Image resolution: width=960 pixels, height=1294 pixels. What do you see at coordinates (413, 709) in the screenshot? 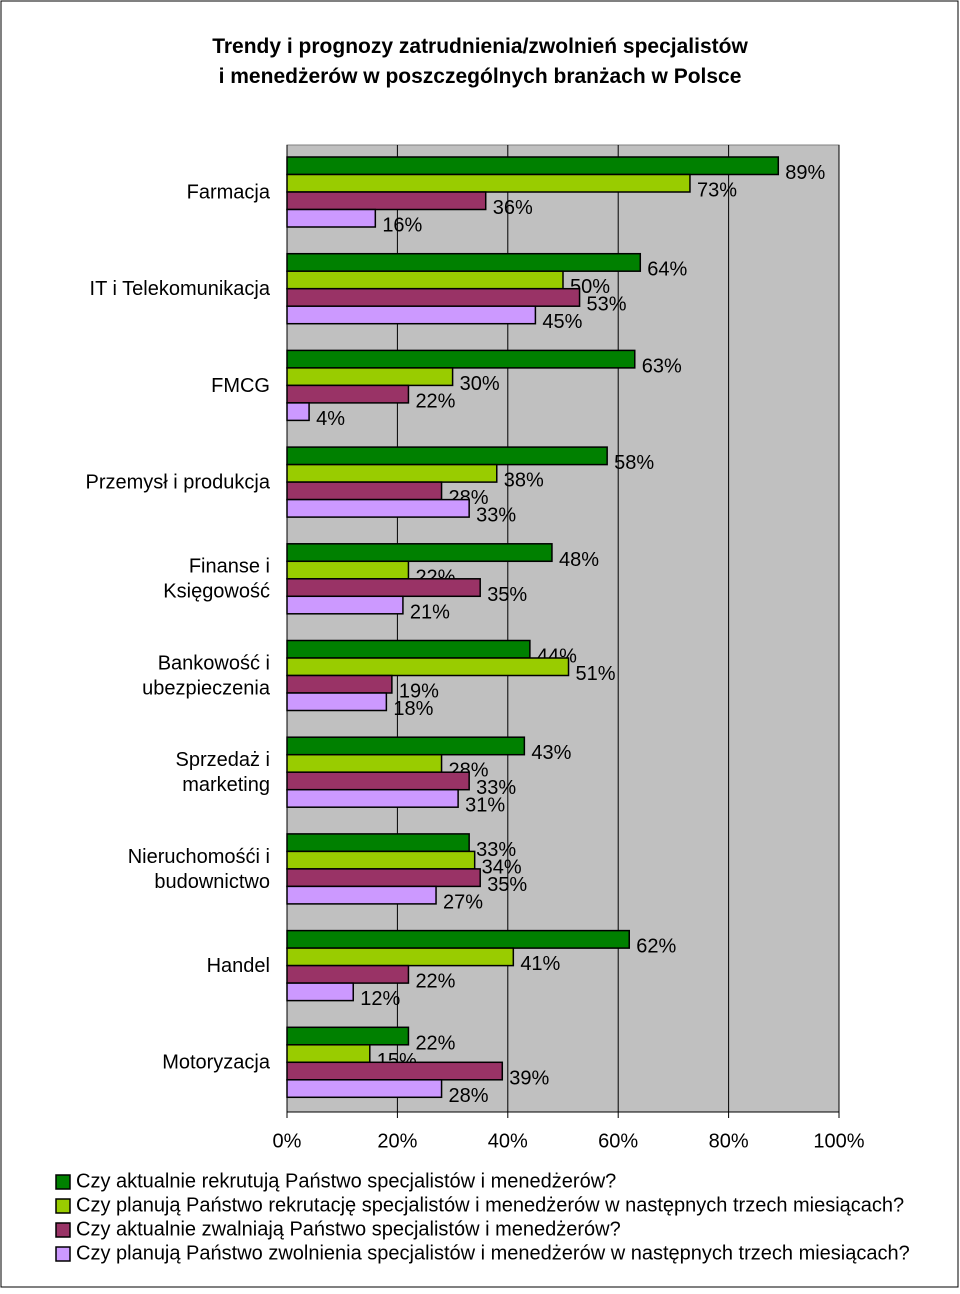
I see `value-label: 18%` at bounding box center [413, 709].